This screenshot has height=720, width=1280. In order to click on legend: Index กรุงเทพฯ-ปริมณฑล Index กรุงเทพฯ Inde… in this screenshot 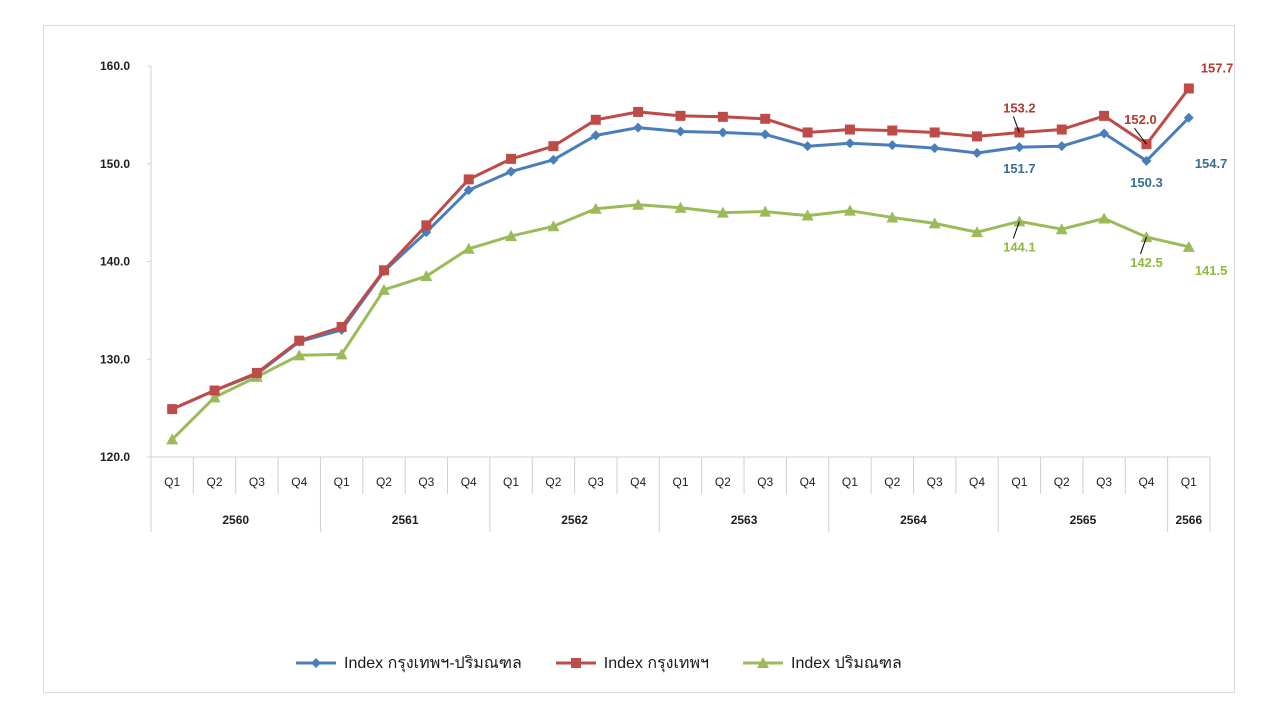, I will do `click(599, 663)`.